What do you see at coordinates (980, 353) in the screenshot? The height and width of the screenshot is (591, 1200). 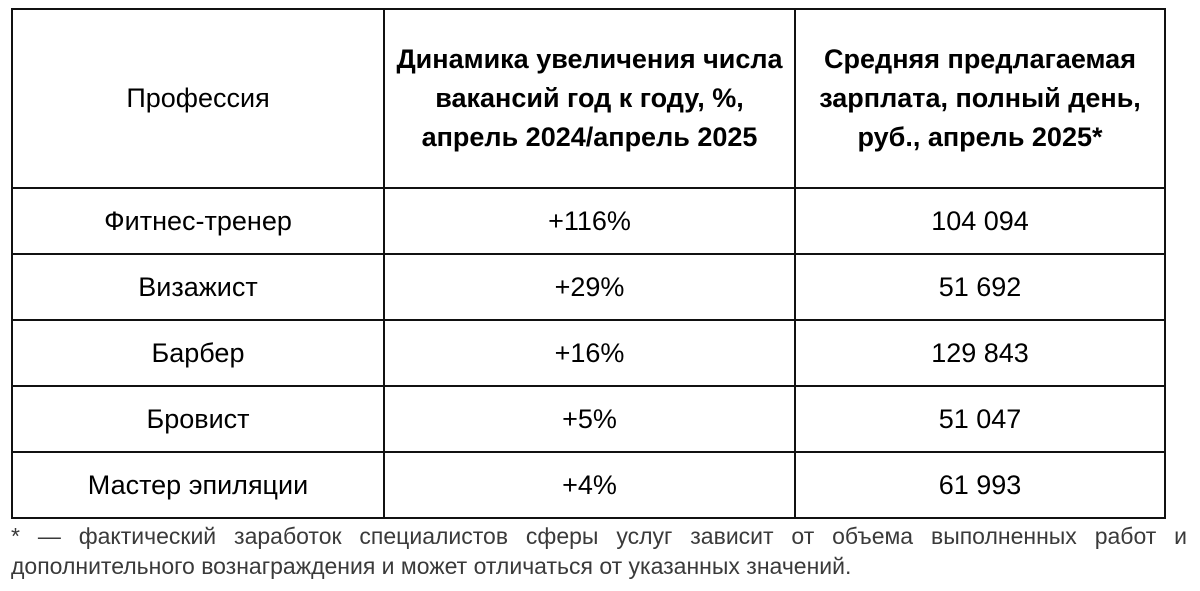 I see `salary-cell: 129 843` at bounding box center [980, 353].